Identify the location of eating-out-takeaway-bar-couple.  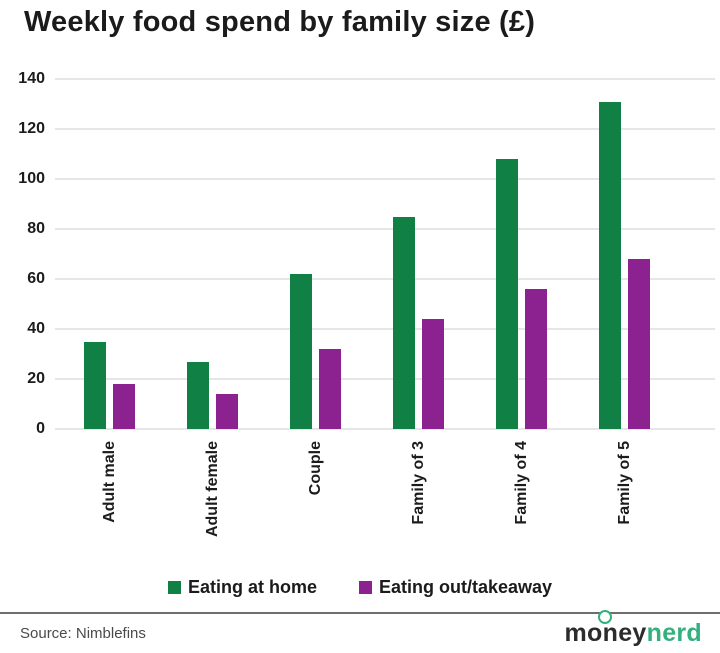
(330, 389).